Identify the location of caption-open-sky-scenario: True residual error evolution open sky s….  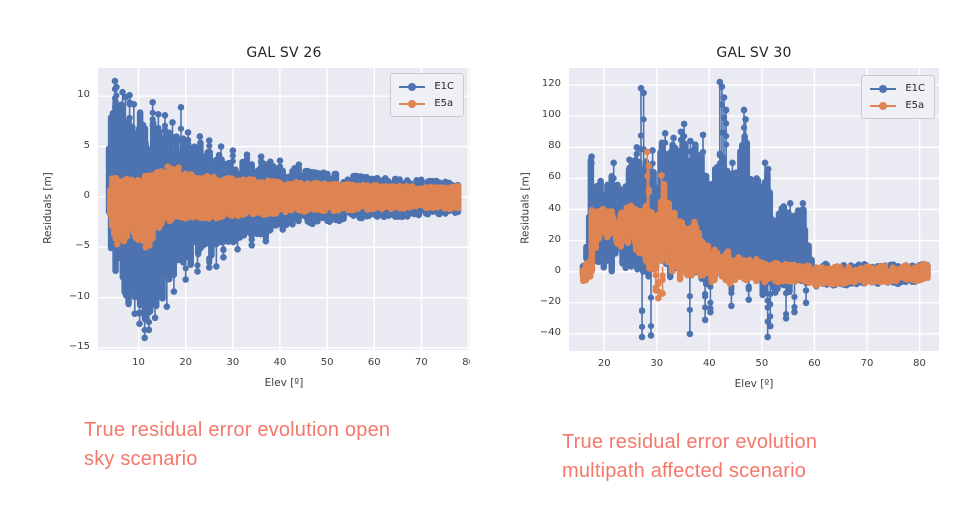
(237, 445).